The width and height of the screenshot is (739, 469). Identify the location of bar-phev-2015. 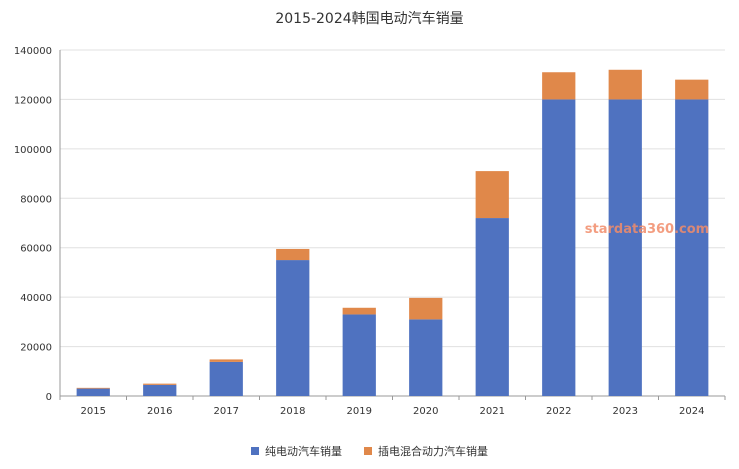
(93, 388).